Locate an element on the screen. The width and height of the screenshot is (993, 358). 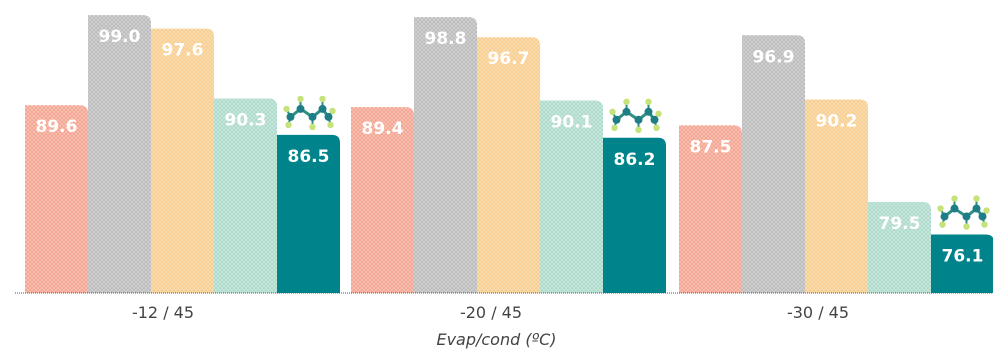
data-label: 89.4 is located at coordinates (383, 129).